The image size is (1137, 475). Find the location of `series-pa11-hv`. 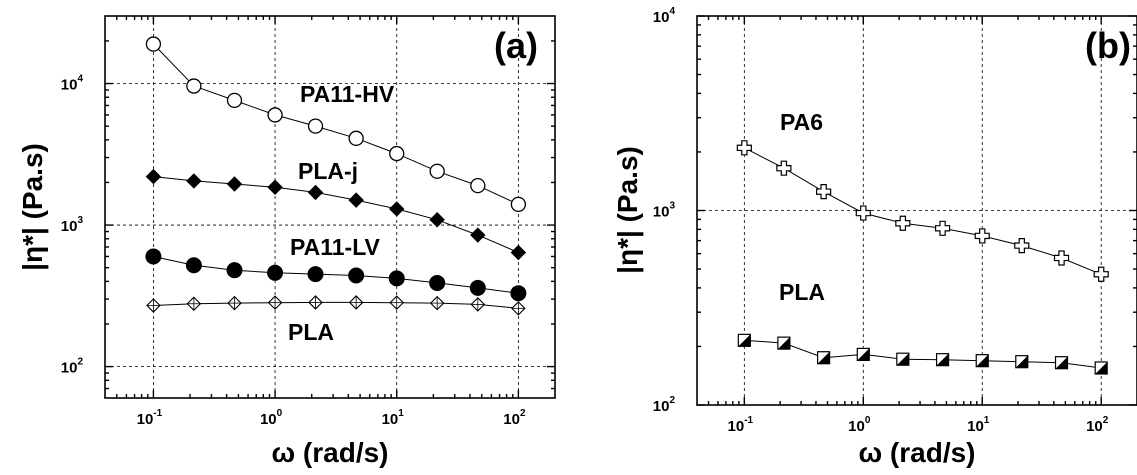

series-pa11-hv is located at coordinates (336, 124).